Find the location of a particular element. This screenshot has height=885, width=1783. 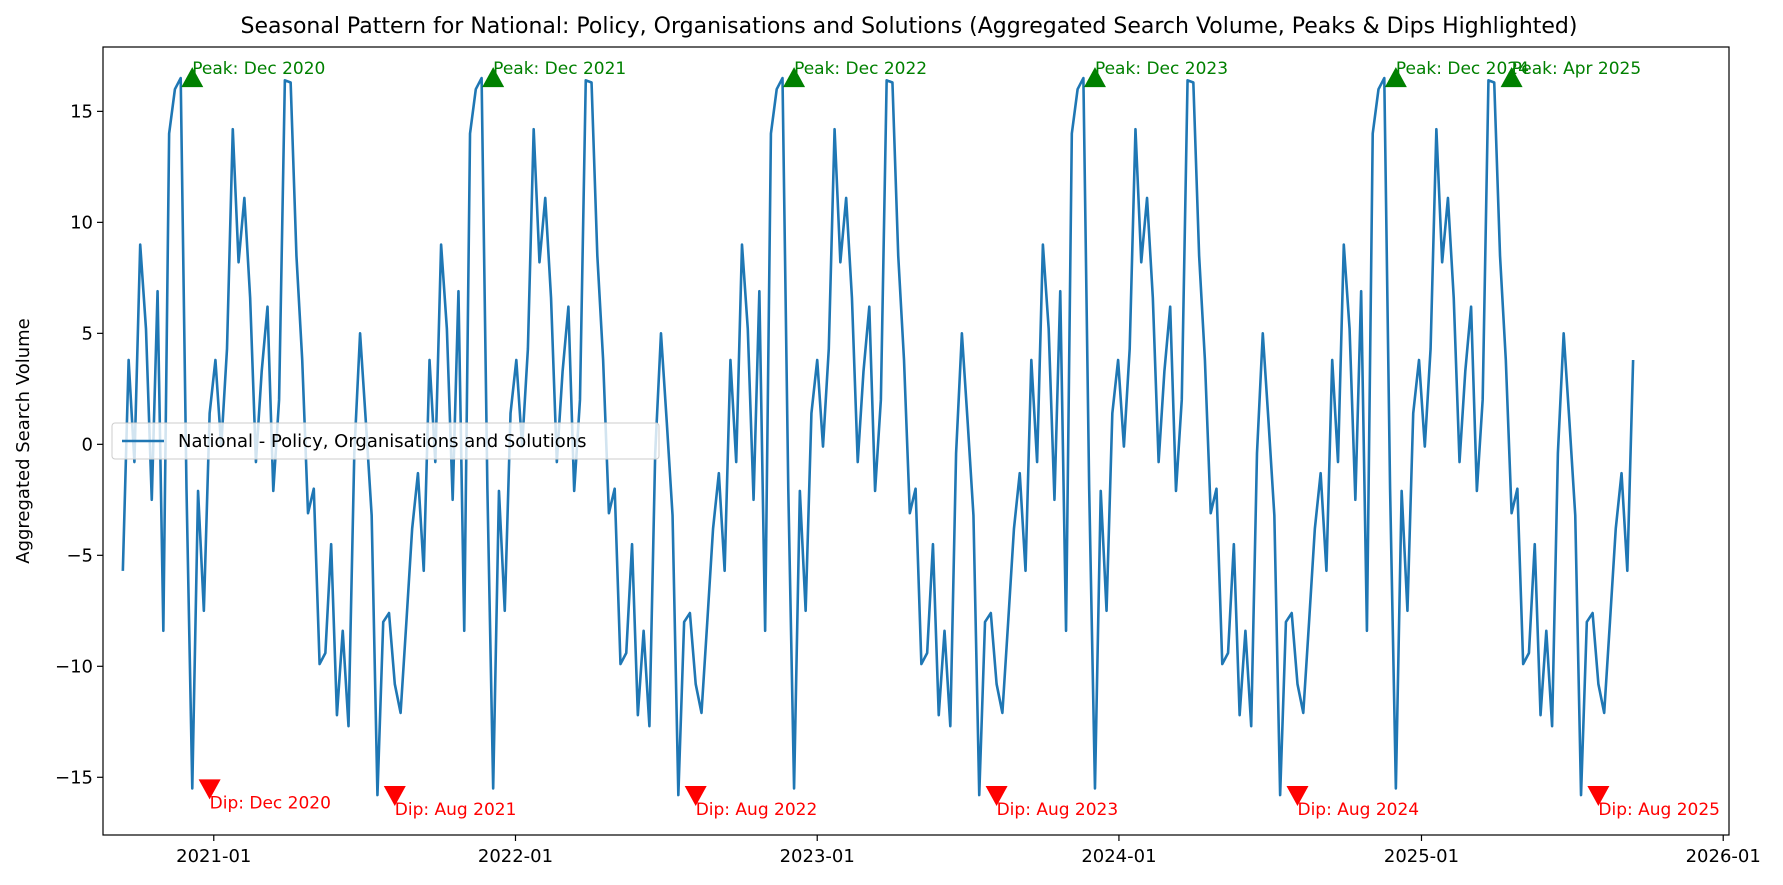

x-tick-label: 2024-01 is located at coordinates (1118, 856).